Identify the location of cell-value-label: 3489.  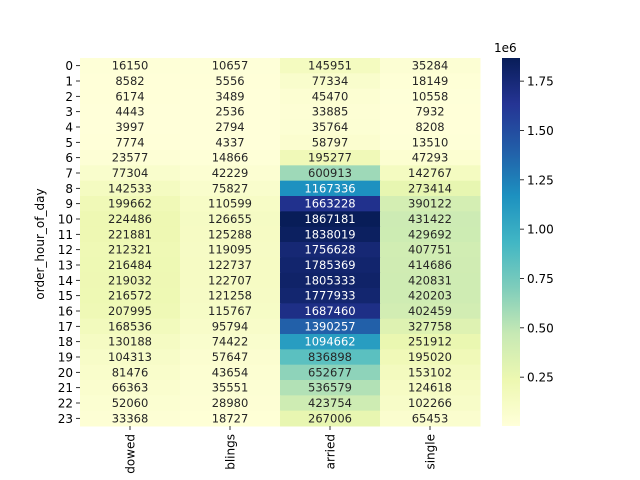
(229, 96).